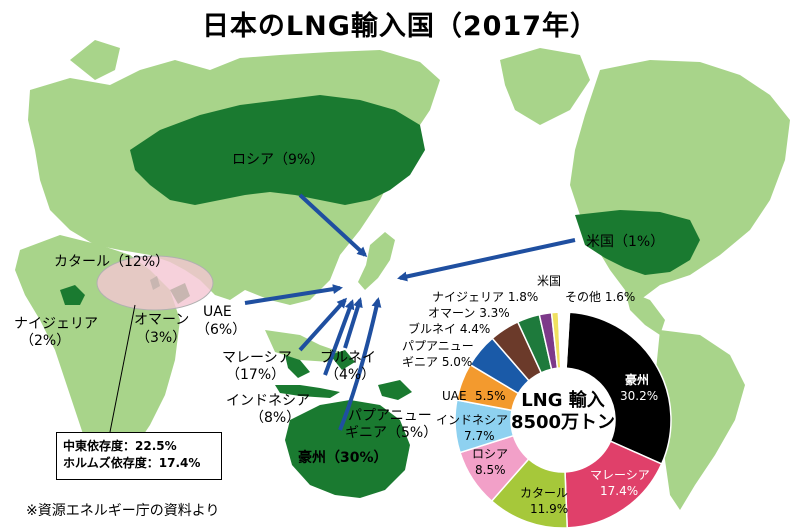 The height and width of the screenshot is (532, 800). I want to click on label-qatar: カタール（12%）, so click(112, 262).